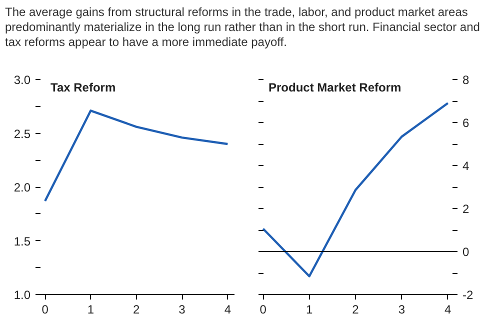 The image size is (493, 331). What do you see at coordinates (335, 87) in the screenshot?
I see `chart-title: Product Market Reform` at bounding box center [335, 87].